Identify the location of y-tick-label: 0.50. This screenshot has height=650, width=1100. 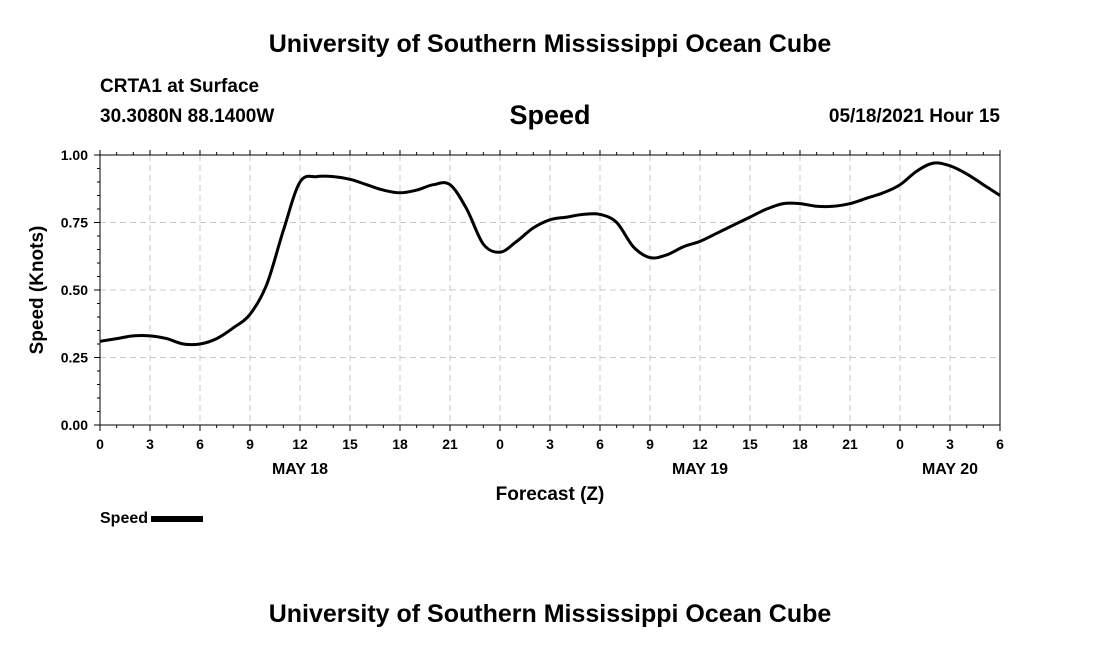
(74, 290).